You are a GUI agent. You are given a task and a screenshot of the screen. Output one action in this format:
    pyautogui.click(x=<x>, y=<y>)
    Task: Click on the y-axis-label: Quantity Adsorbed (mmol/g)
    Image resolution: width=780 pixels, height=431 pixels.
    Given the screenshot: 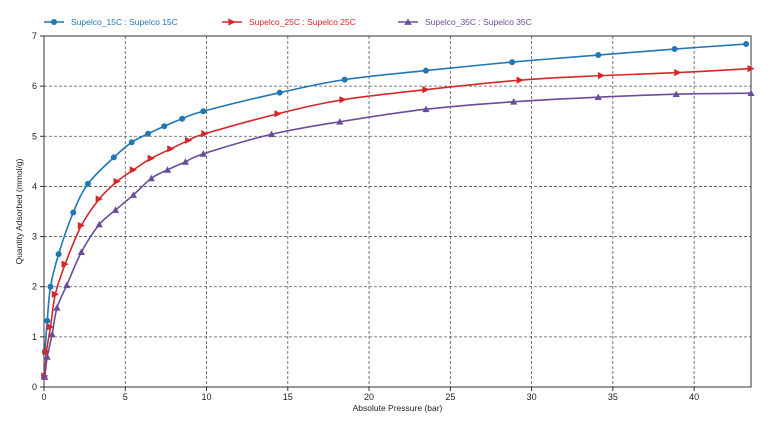 What is the action you would take?
    pyautogui.click(x=19, y=211)
    